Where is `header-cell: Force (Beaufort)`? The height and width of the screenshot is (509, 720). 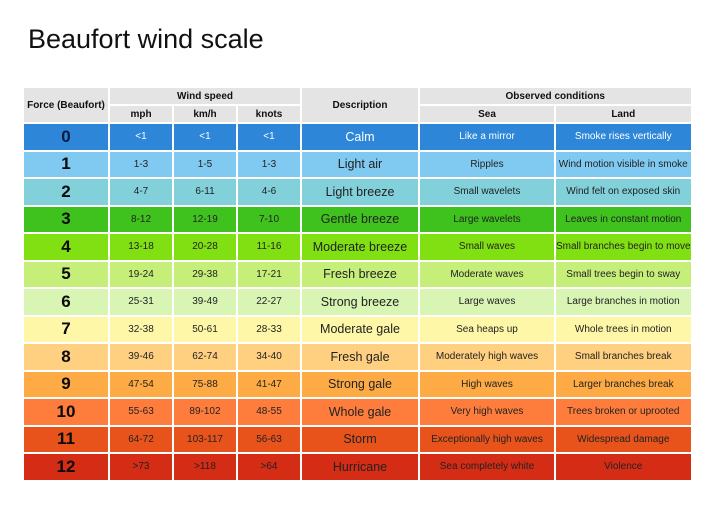
header-cell: Force (Beaufort) is located at coordinates (66, 105).